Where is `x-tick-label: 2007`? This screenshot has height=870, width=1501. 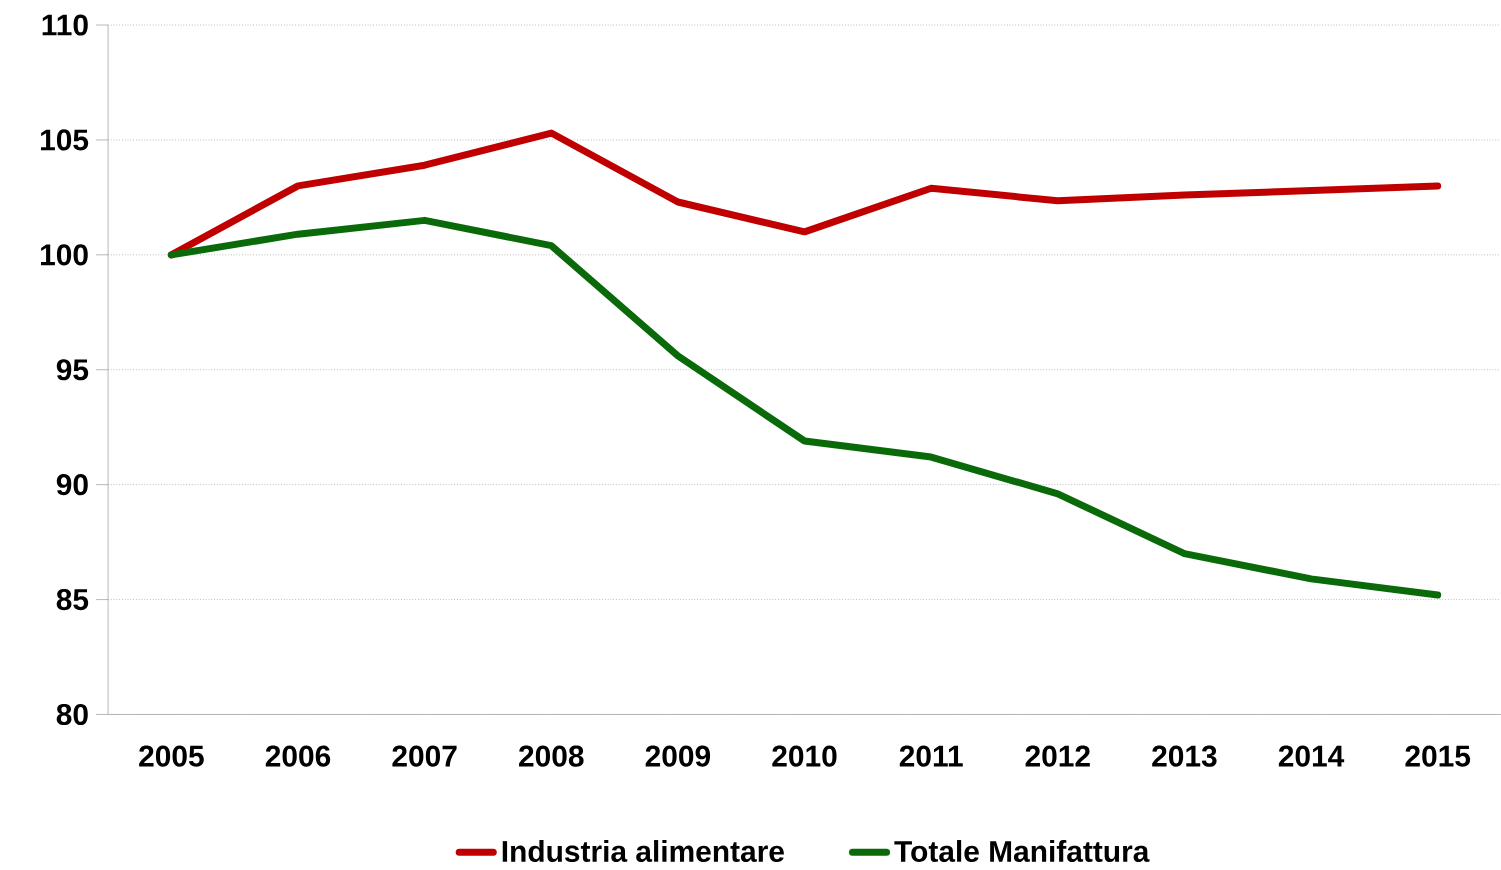
x-tick-label: 2007 is located at coordinates (424, 756).